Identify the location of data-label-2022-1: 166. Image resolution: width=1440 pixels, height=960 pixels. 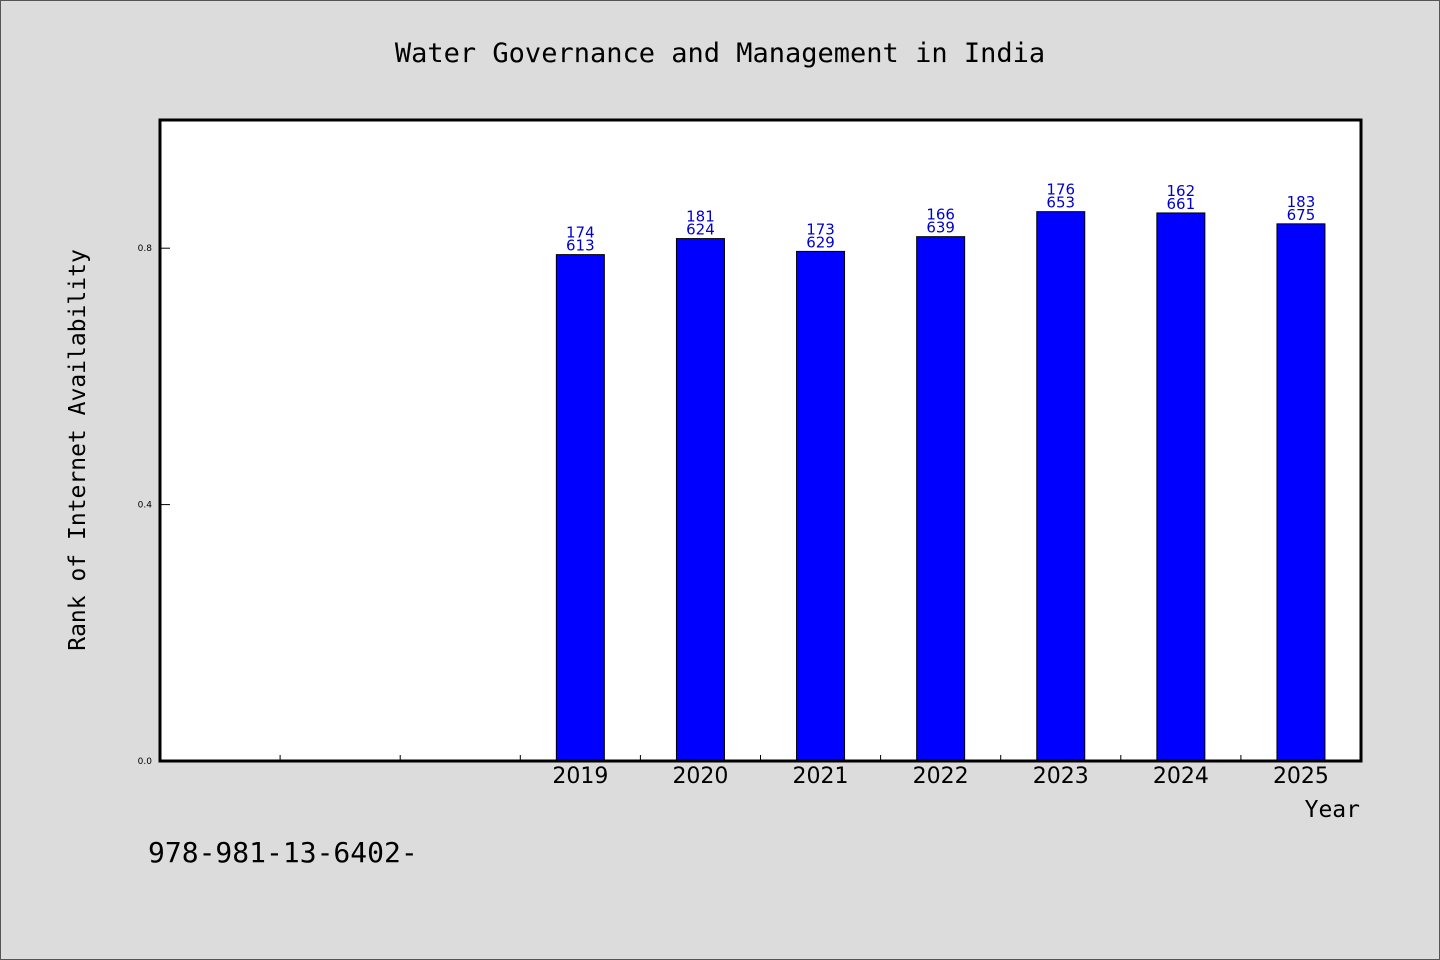
(940, 215).